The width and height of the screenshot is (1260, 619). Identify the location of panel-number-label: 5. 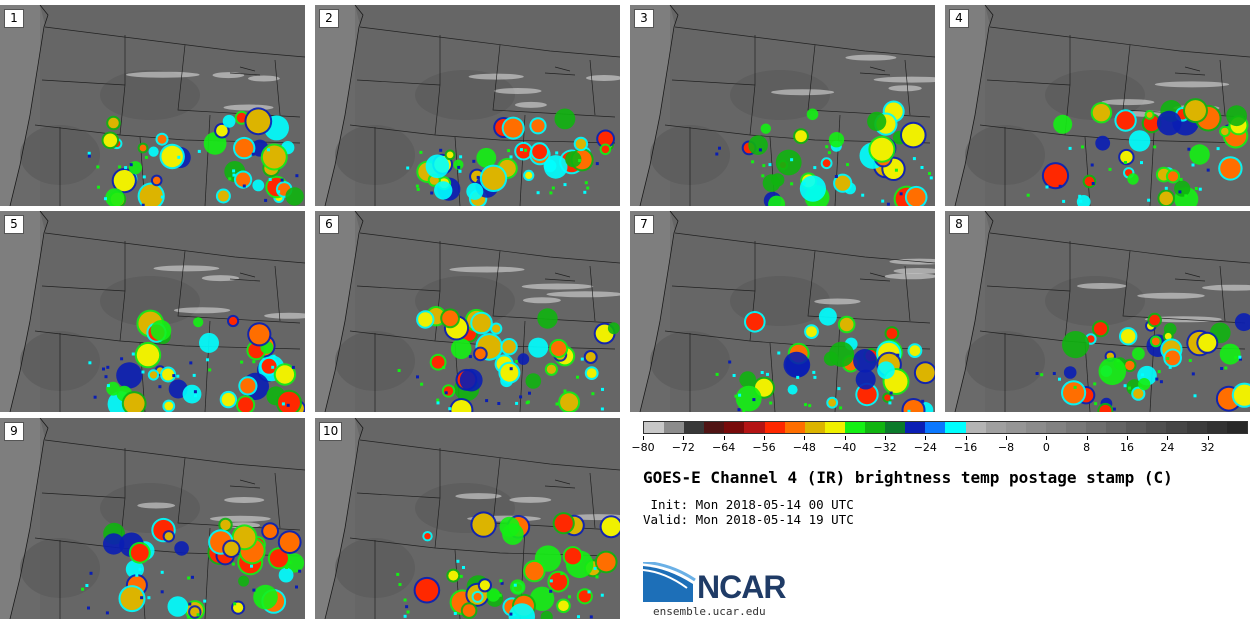
(14, 224).